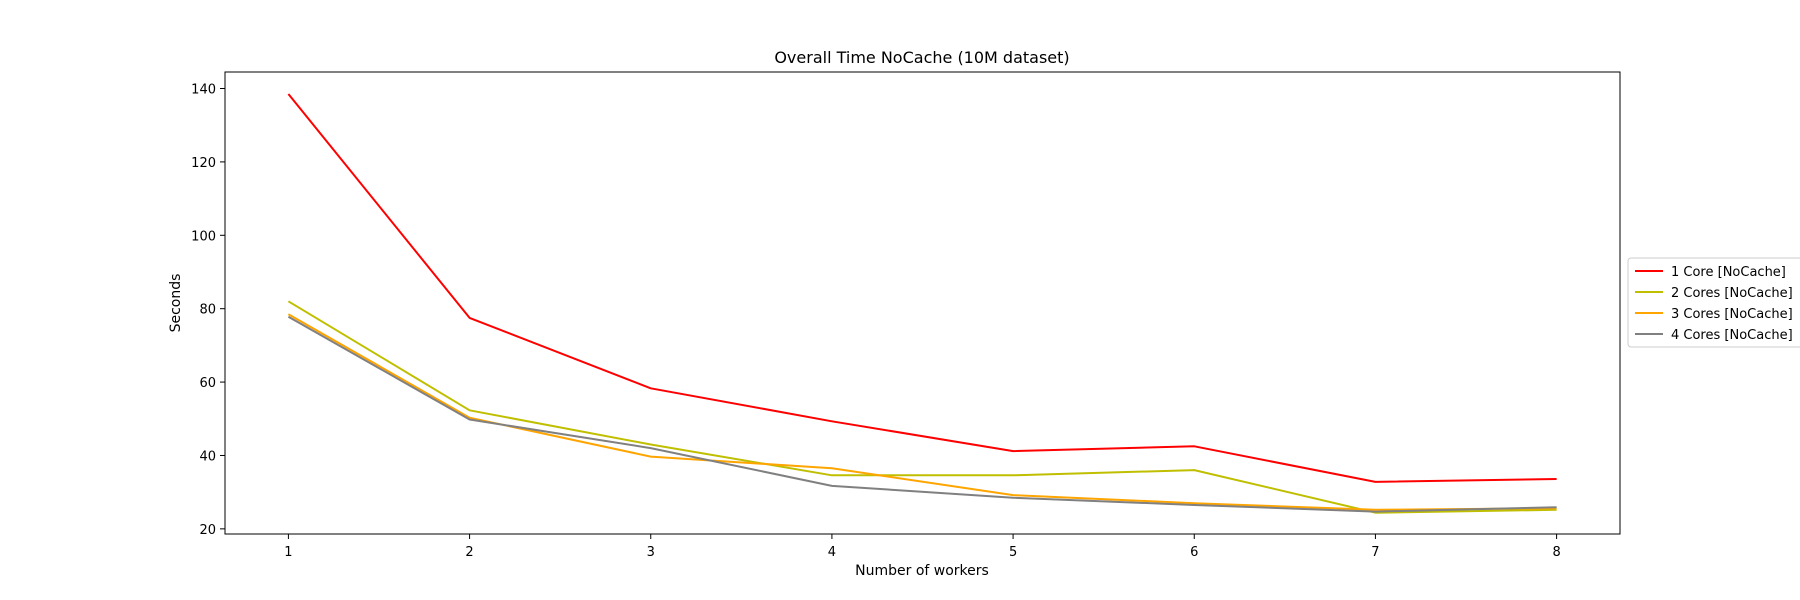 The height and width of the screenshot is (600, 1800). I want to click on y-tick-label: 20, so click(207, 530).